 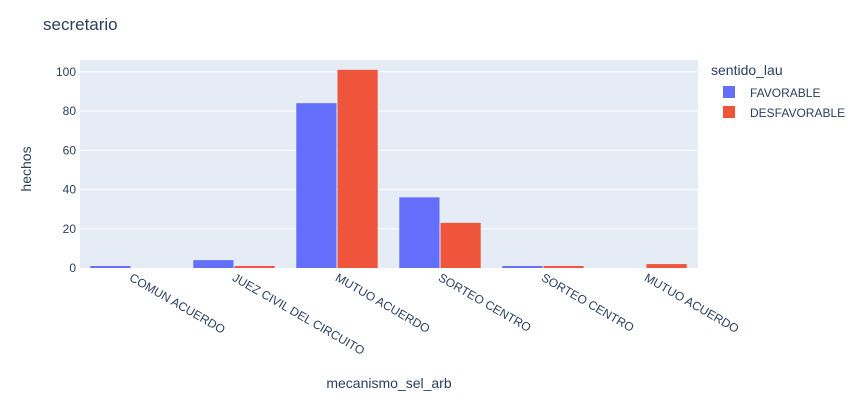 What do you see at coordinates (80, 24) in the screenshot?
I see `chart-title: secretario` at bounding box center [80, 24].